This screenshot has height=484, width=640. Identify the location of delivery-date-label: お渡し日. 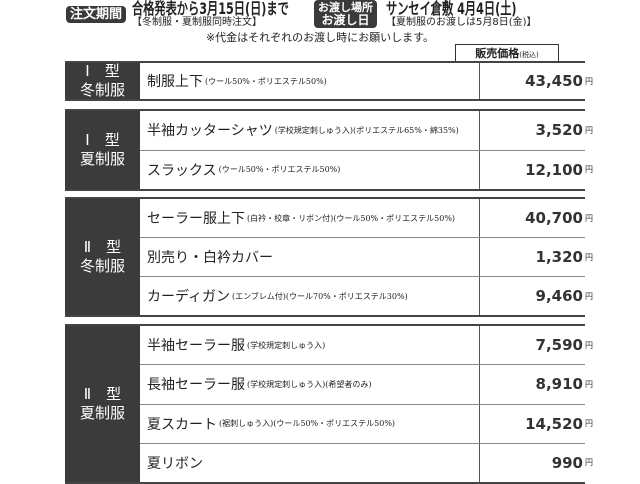
(345, 20).